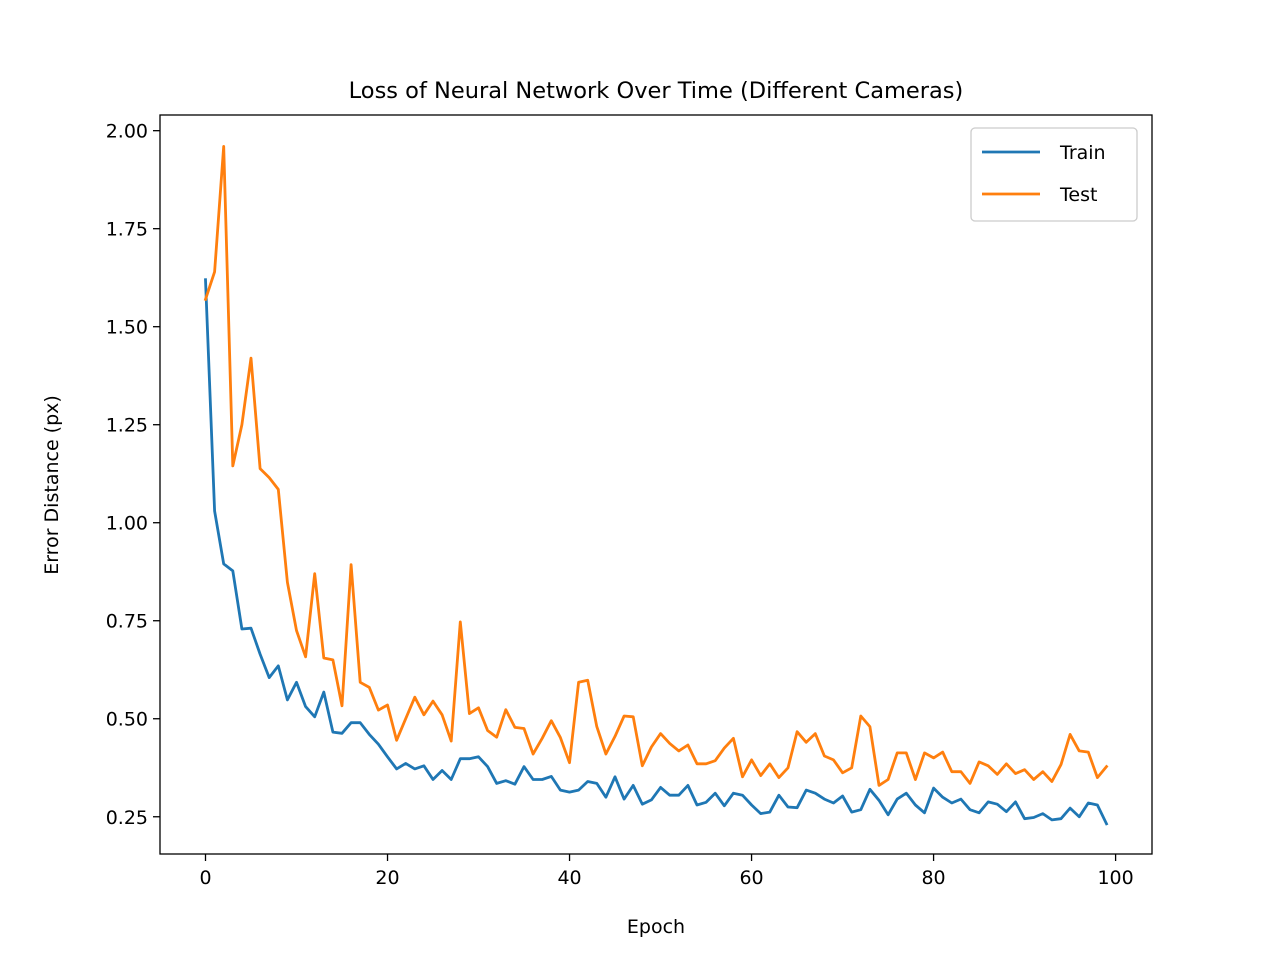 Image resolution: width=1280 pixels, height=960 pixels. I want to click on y-tick-label: 2.00, so click(127, 132).